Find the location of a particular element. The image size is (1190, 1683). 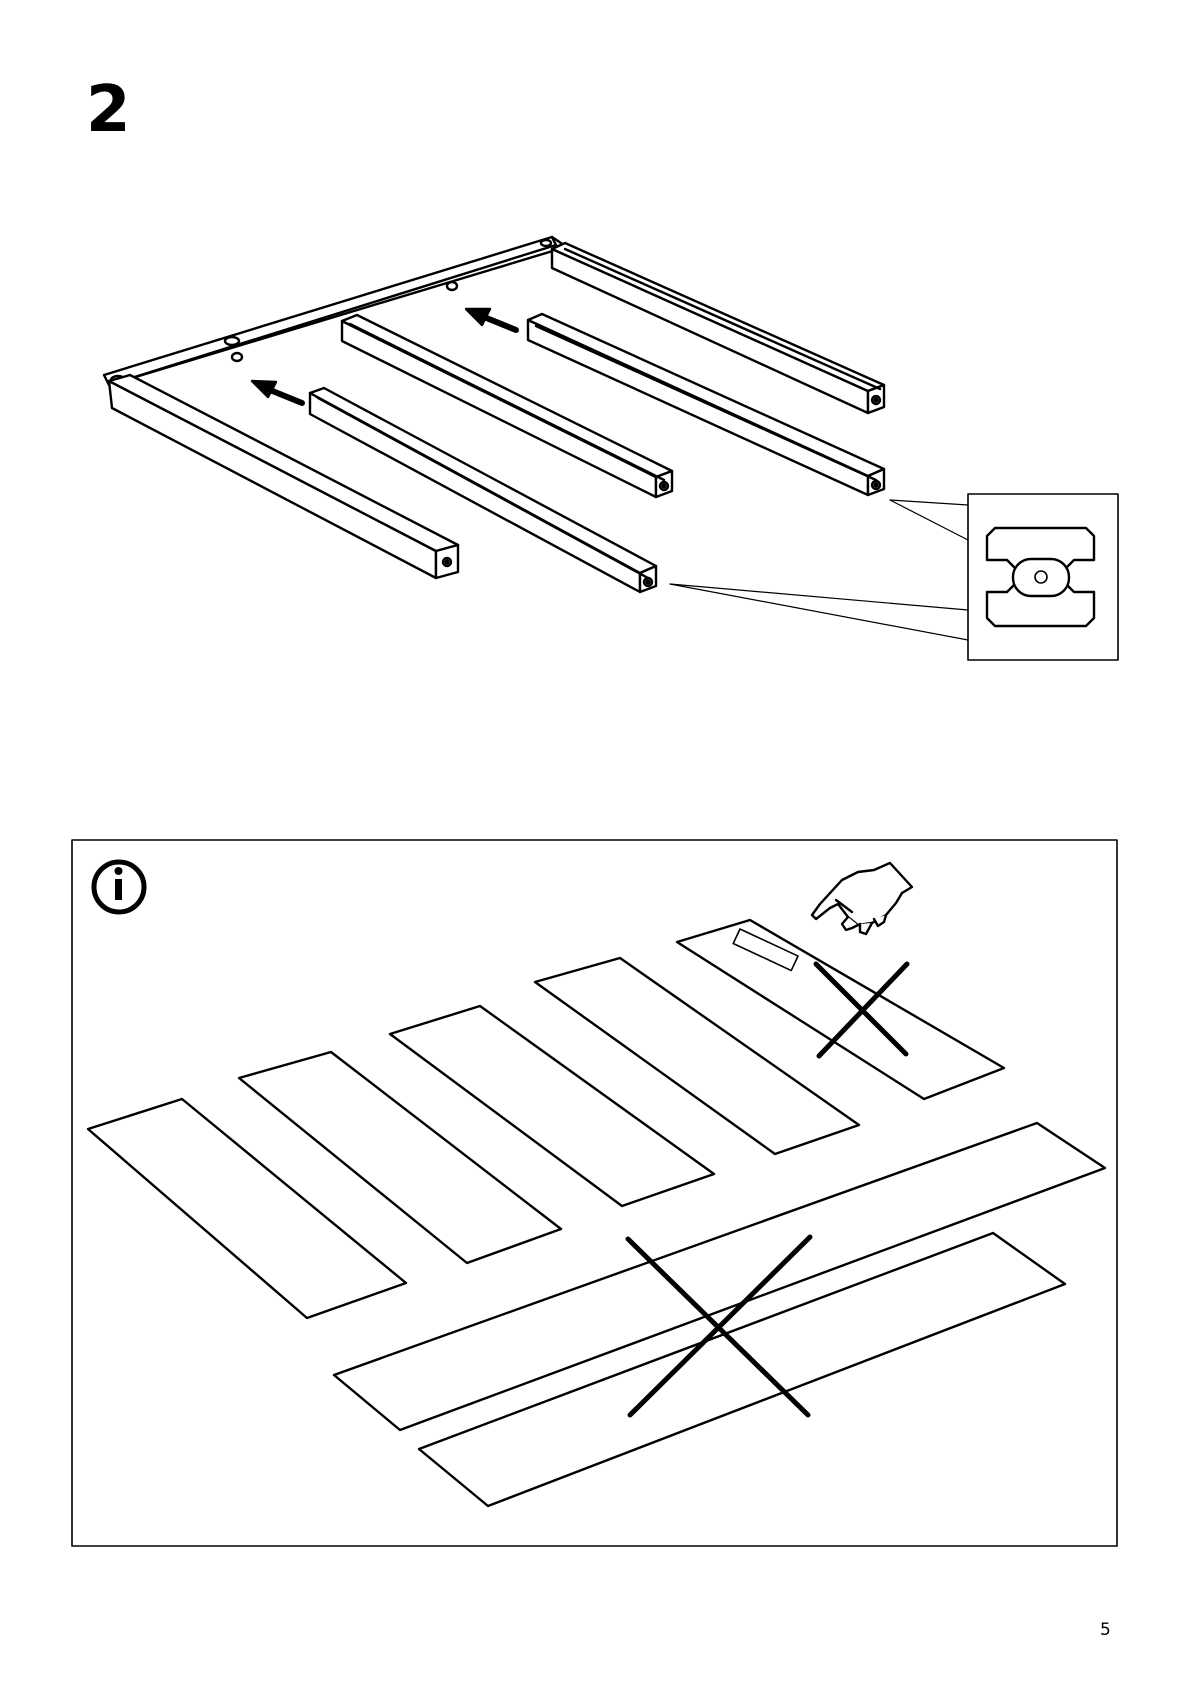

slat-end-detail-callout is located at coordinates (1043, 577).